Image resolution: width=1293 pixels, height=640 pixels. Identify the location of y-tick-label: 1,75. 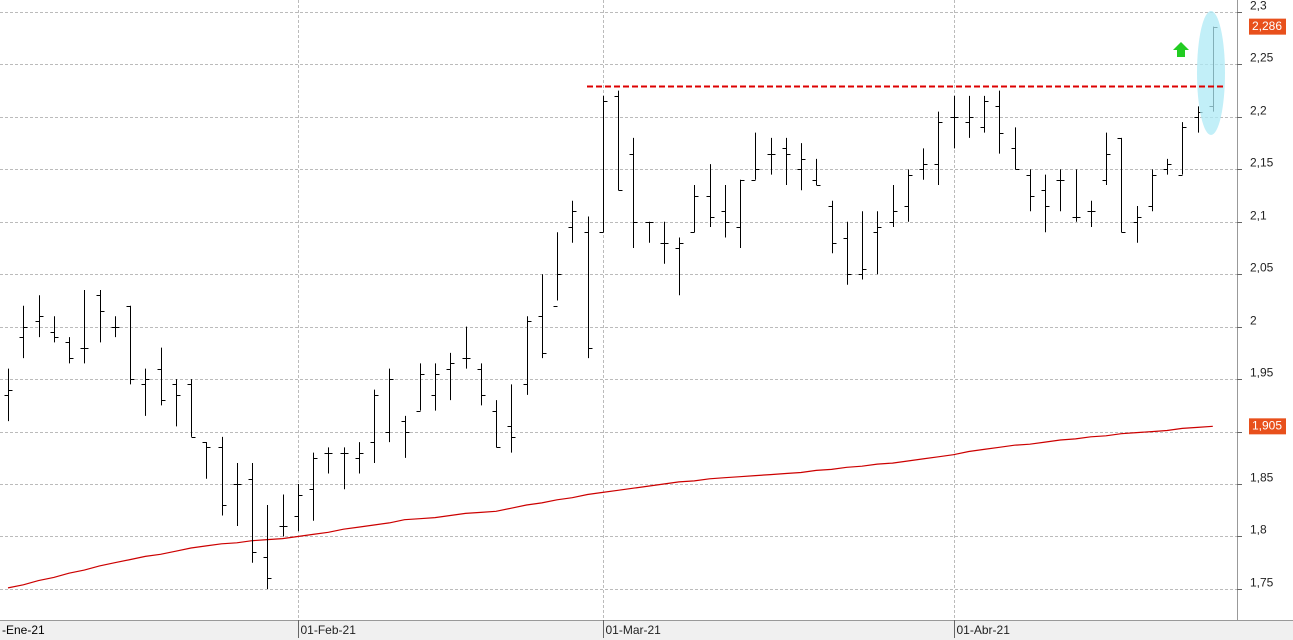
(1262, 583).